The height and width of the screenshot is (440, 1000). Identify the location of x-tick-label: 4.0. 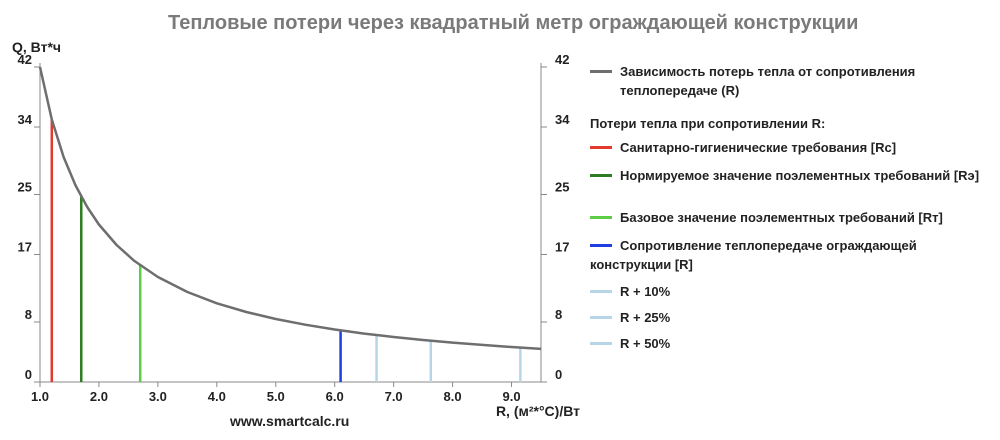
(217, 396).